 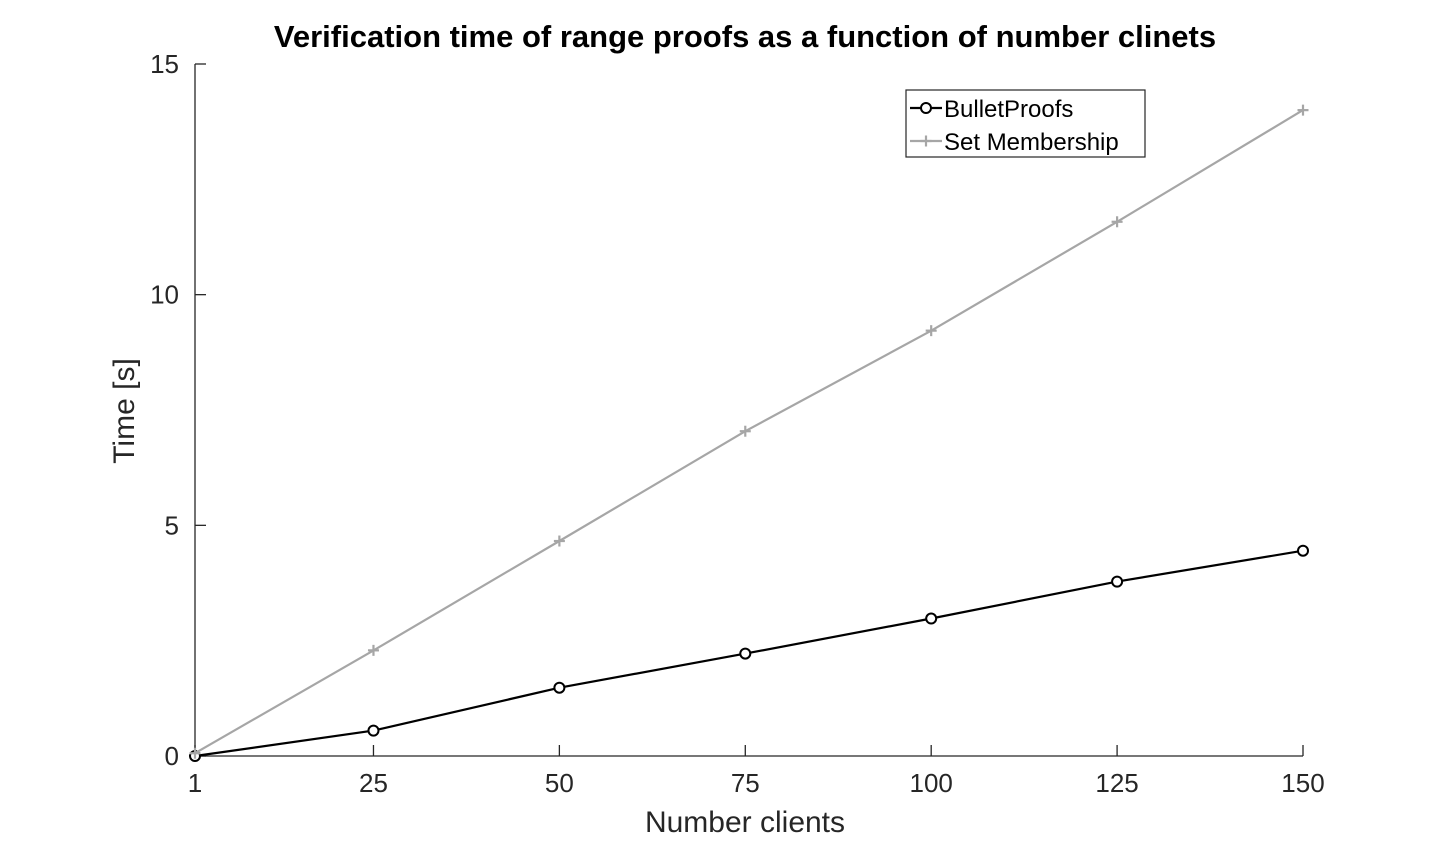 What do you see at coordinates (373, 783) in the screenshot?
I see `x-tick-label: 25` at bounding box center [373, 783].